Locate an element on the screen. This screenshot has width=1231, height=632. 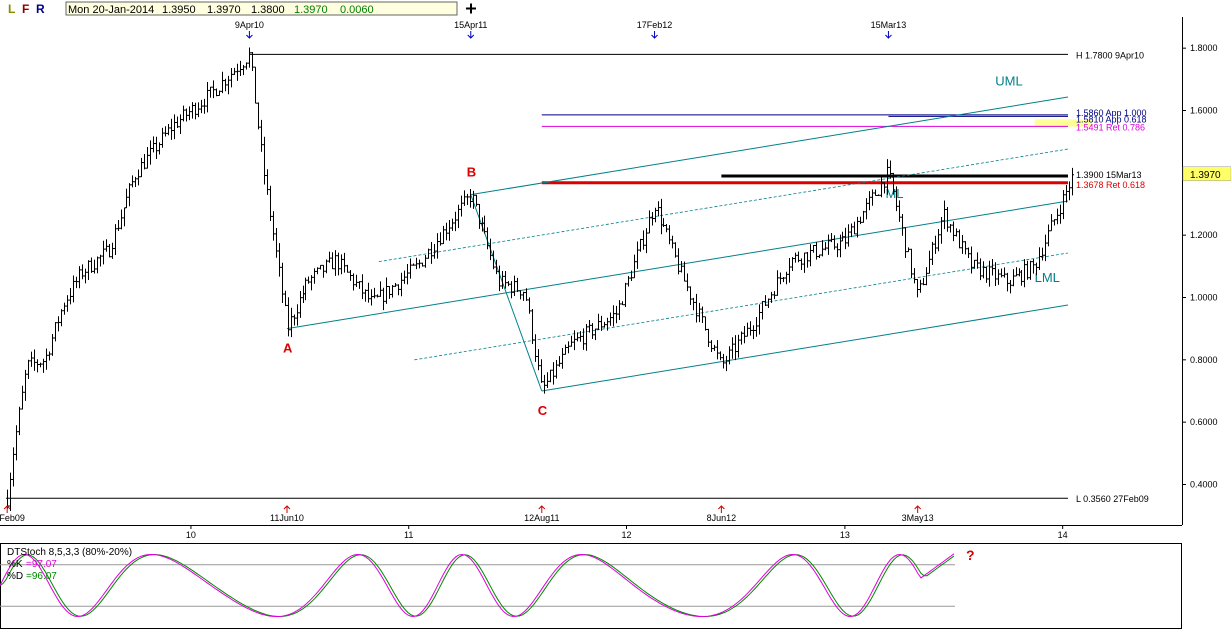
level-label-4: 1.5491 Ret 0.786 is located at coordinates (1110, 127).